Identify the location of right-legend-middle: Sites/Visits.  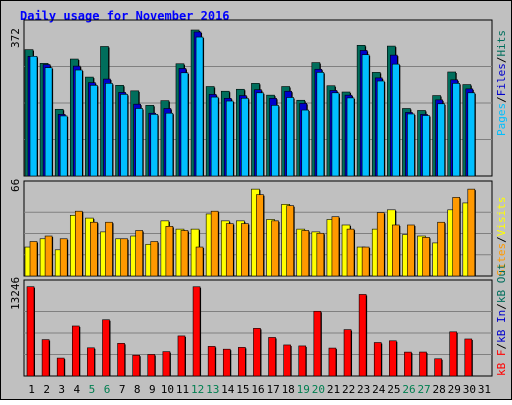
(501, 237).